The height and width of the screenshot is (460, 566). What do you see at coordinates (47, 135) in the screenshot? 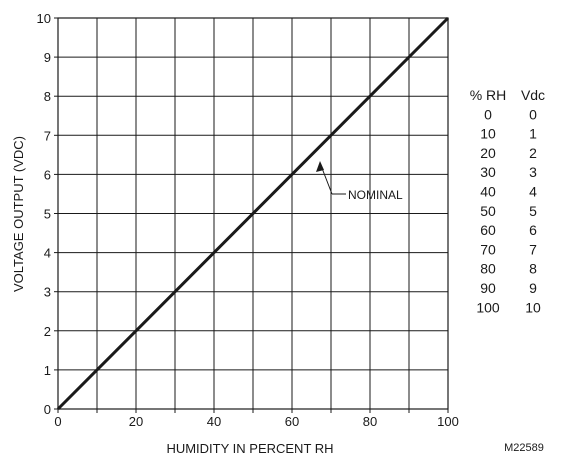
I see `y-tick-label: 7` at bounding box center [47, 135].